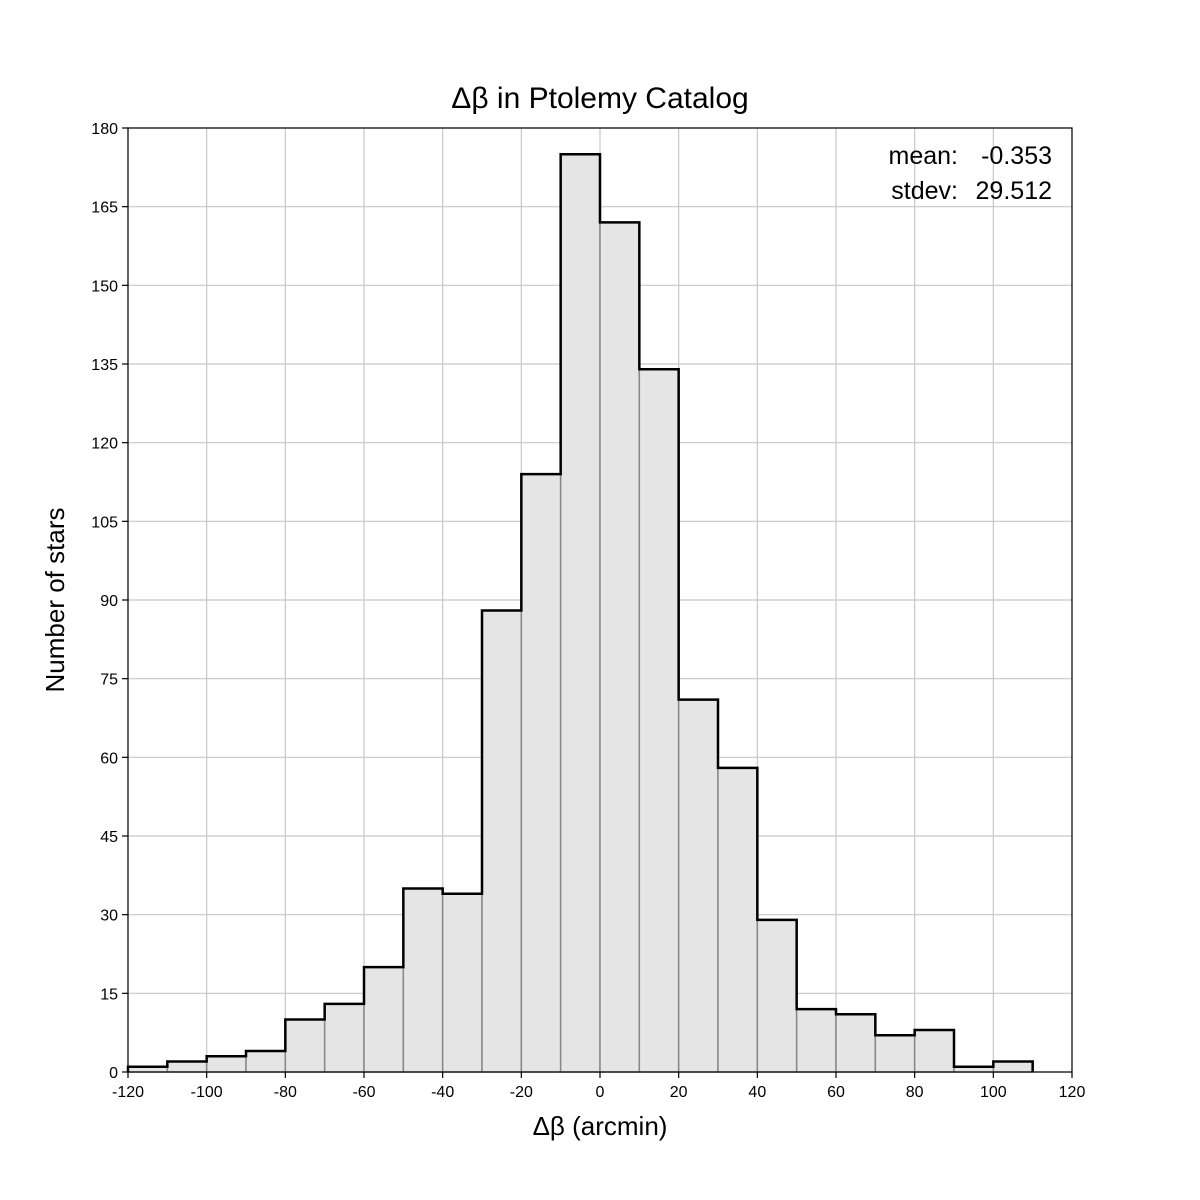 The image size is (1200, 1200). I want to click on x-tick-label: -40, so click(442, 1092).